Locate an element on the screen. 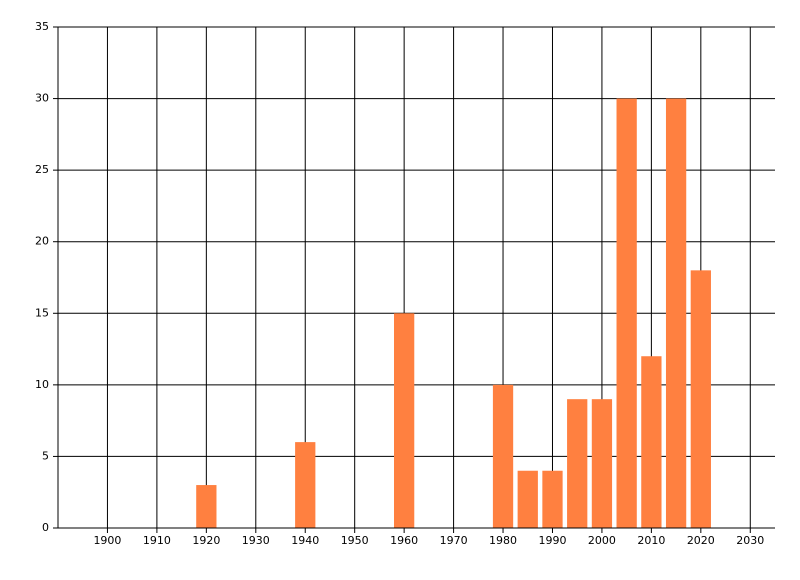 The height and width of the screenshot is (580, 800). x-tick-label: 1950 is located at coordinates (355, 540).